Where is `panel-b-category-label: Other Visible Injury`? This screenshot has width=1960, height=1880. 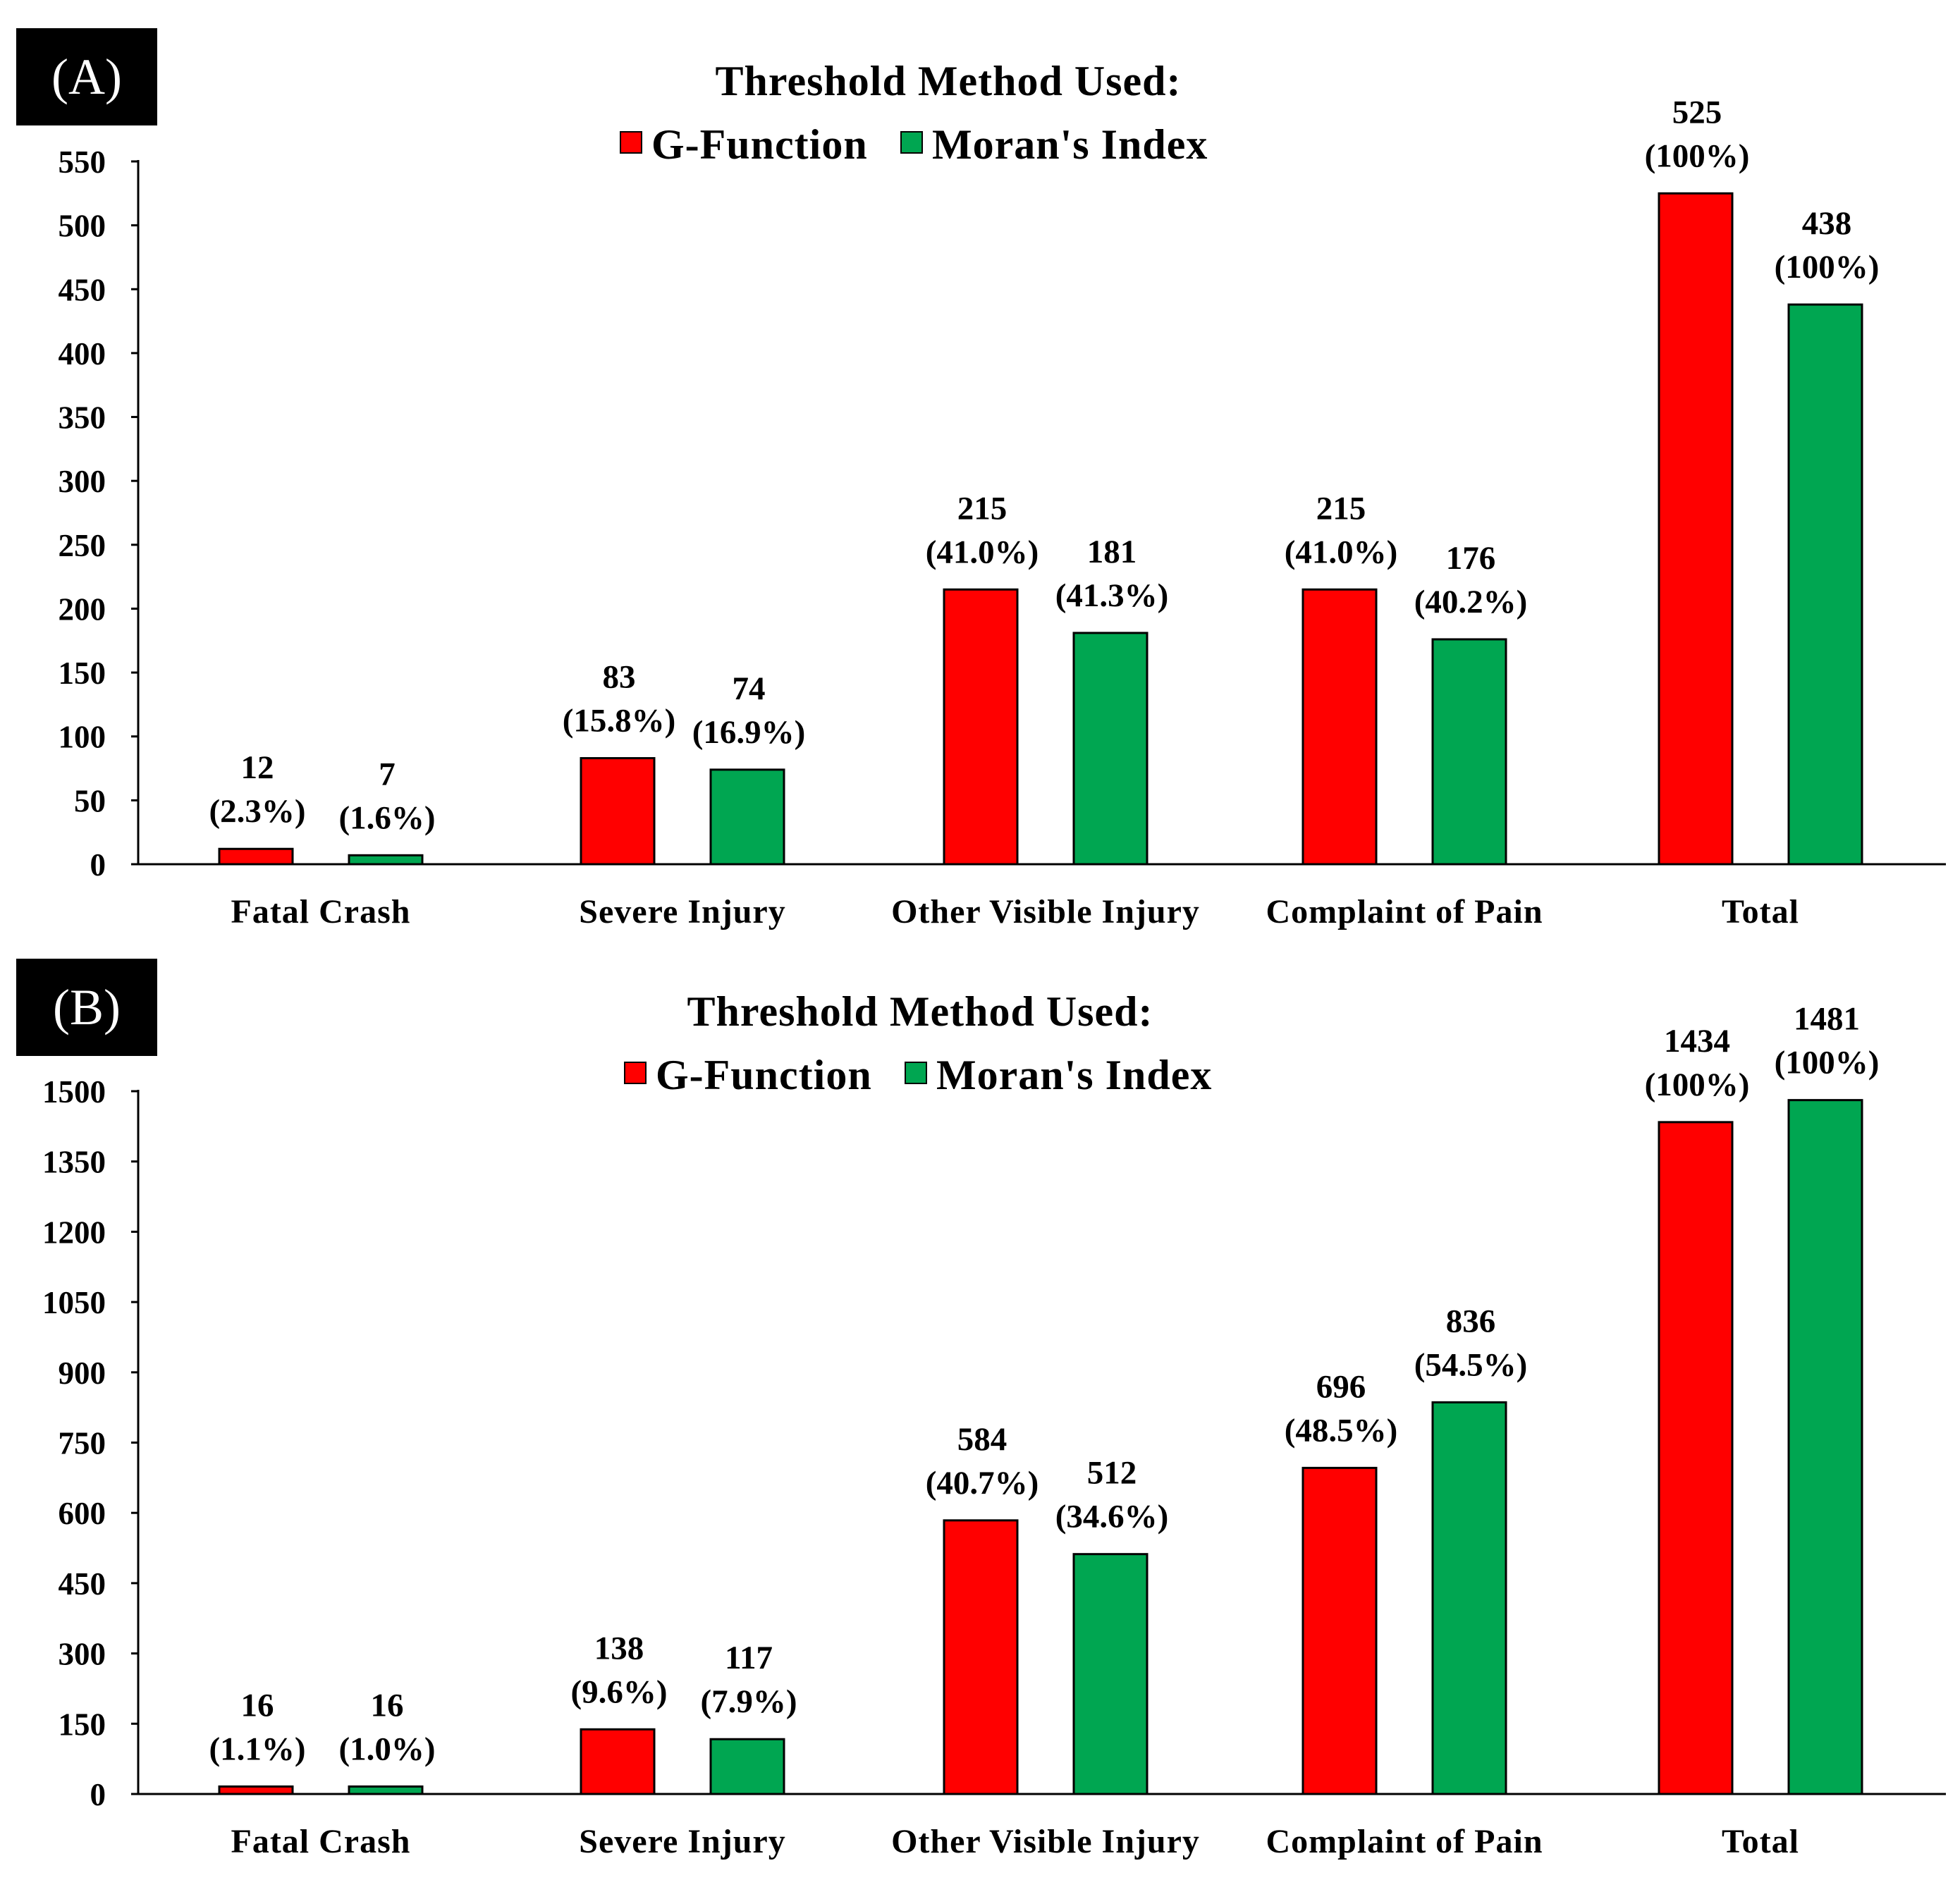 panel-b-category-label: Other Visible Injury is located at coordinates (1045, 1841).